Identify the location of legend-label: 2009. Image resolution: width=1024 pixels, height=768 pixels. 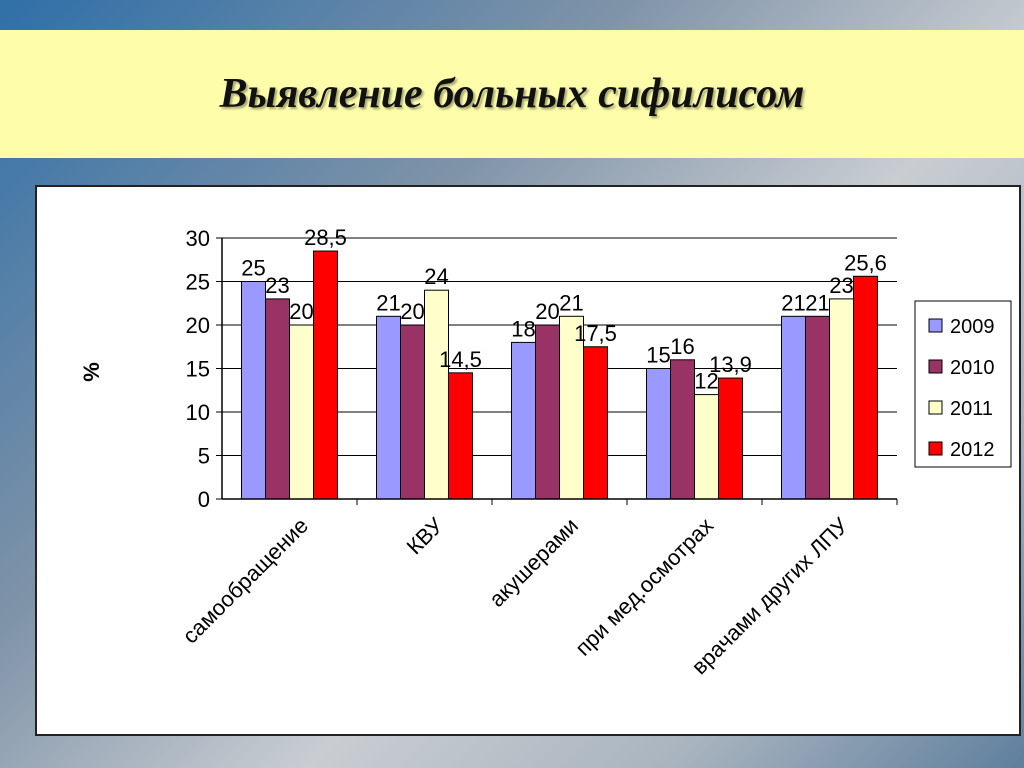
(972, 327).